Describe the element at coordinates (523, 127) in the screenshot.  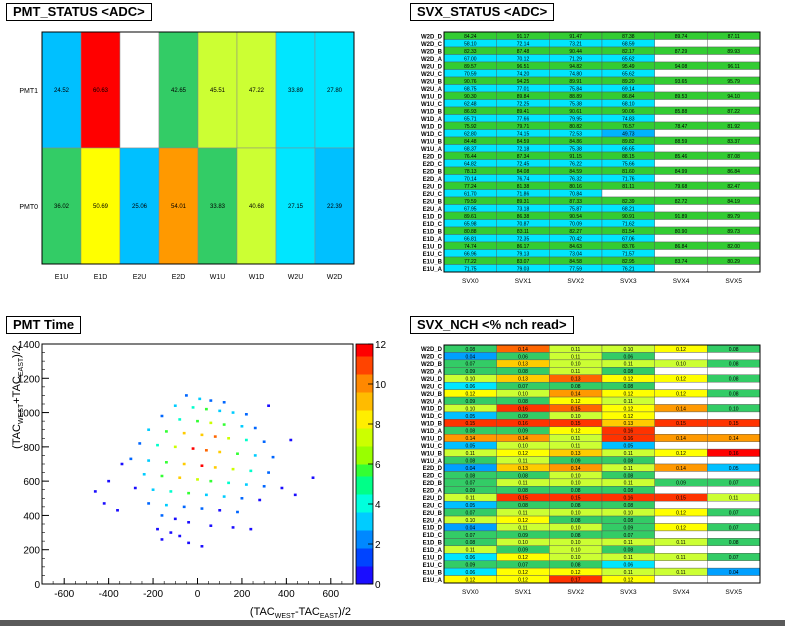
I see `svx-status-value: 79.71` at that location.